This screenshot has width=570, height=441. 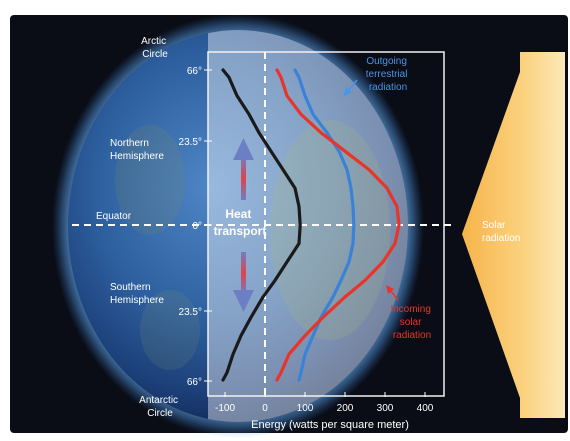 I want to click on outgoing-radiation-curve, so click(x=324, y=225).